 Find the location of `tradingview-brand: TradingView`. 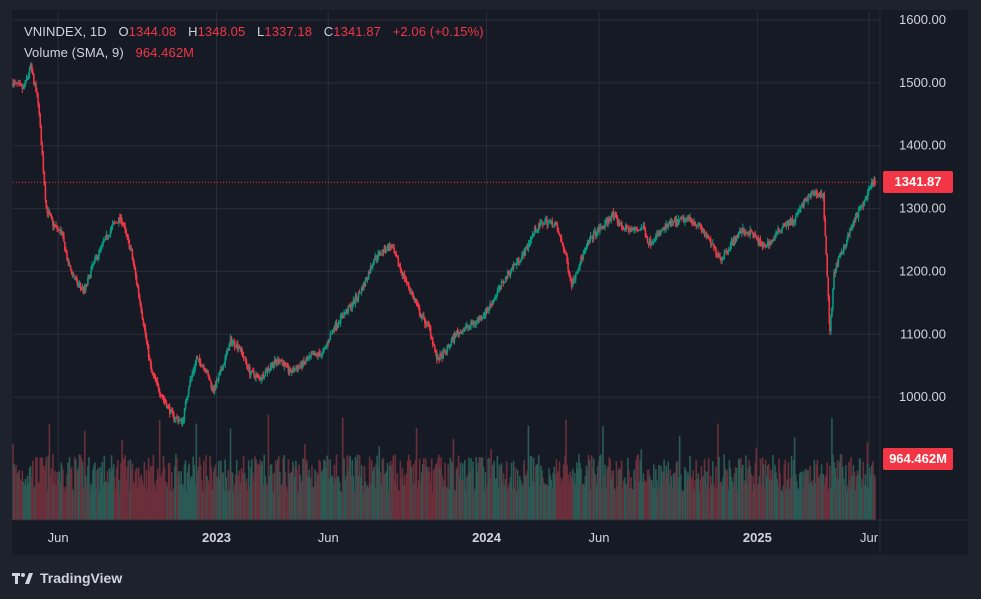

tradingview-brand: TradingView is located at coordinates (67, 578).